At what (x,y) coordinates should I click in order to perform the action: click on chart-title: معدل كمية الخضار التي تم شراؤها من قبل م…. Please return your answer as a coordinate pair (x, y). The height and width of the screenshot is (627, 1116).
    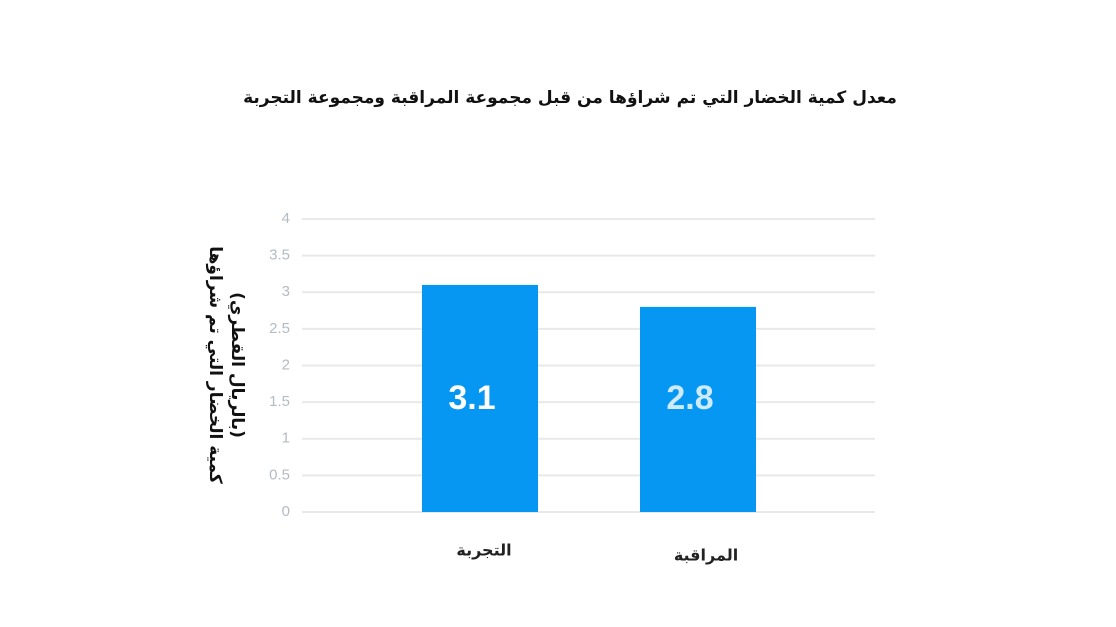
    Looking at the image, I should click on (570, 98).